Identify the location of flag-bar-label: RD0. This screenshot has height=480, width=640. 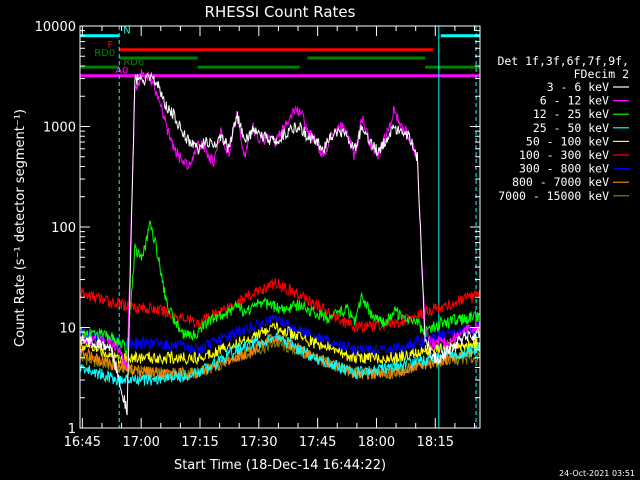
(104, 53).